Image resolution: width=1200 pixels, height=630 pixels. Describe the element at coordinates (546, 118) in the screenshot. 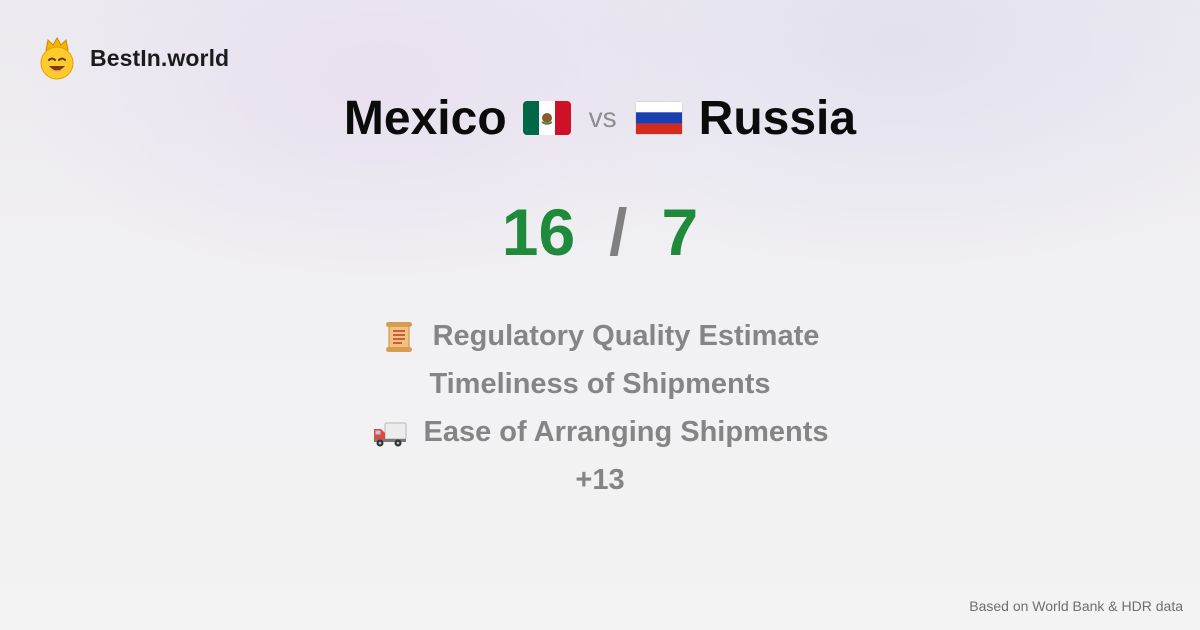

I see `mexico-flag-icon` at that location.